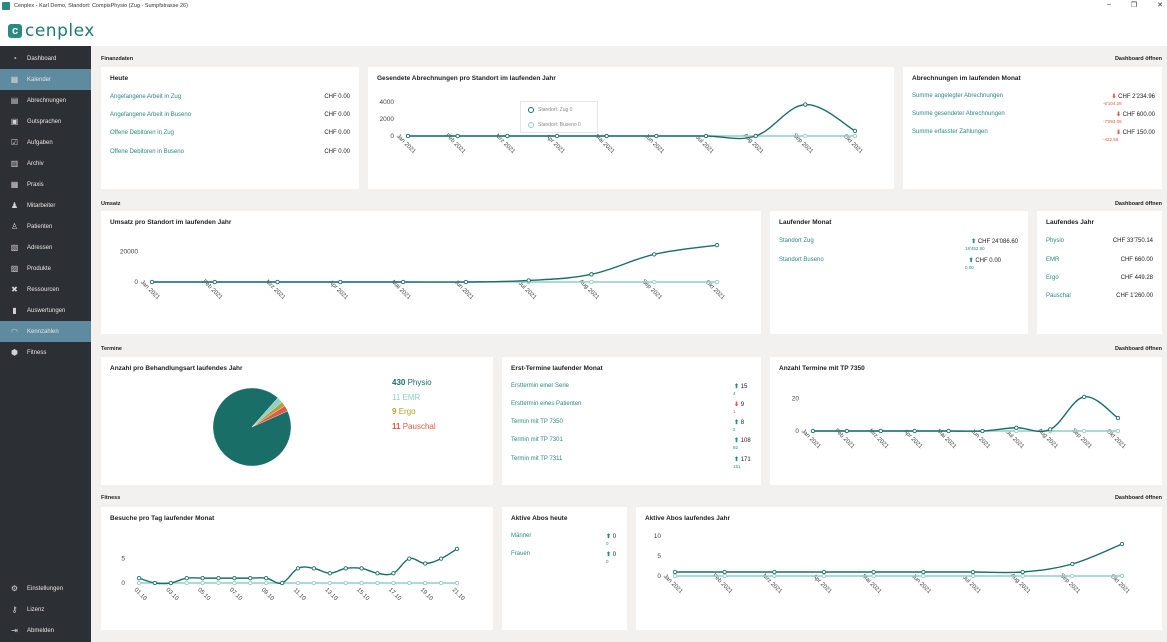 The height and width of the screenshot is (642, 1167). Describe the element at coordinates (1136, 97) in the screenshot. I see `monat-row-value-text: CHF 2'234.96` at that location.